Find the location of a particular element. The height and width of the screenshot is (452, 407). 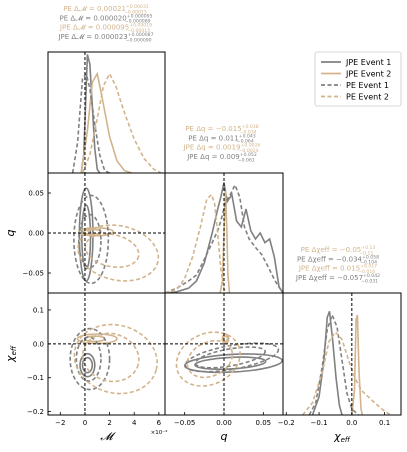

title-chi-3: JPE Δχeff = −0.057+0.042 is located at coordinates (337, 277).